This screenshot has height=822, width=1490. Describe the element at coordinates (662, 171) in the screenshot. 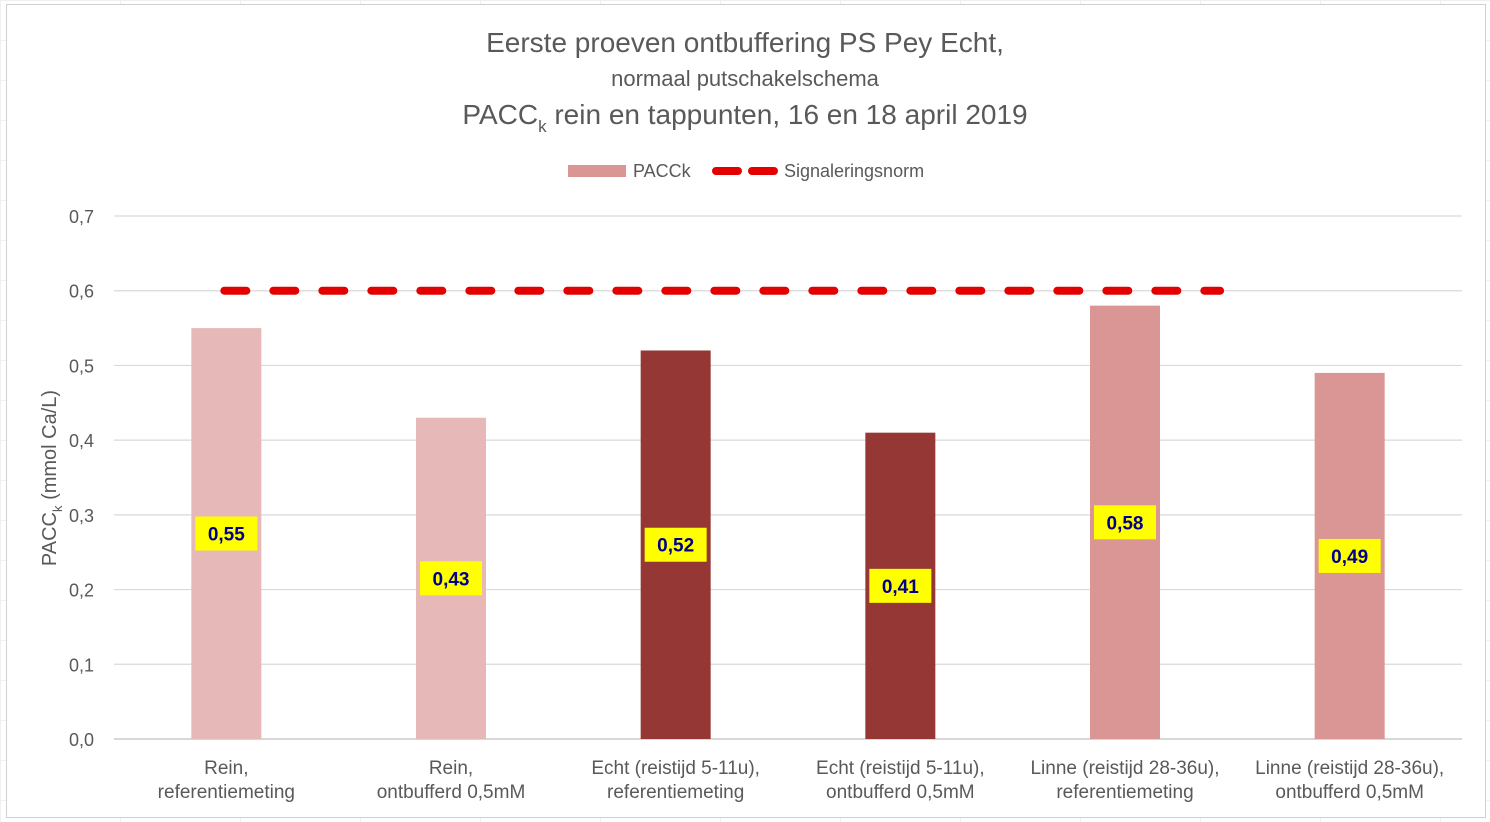

I see `legend-label-paccK: PACCk` at that location.